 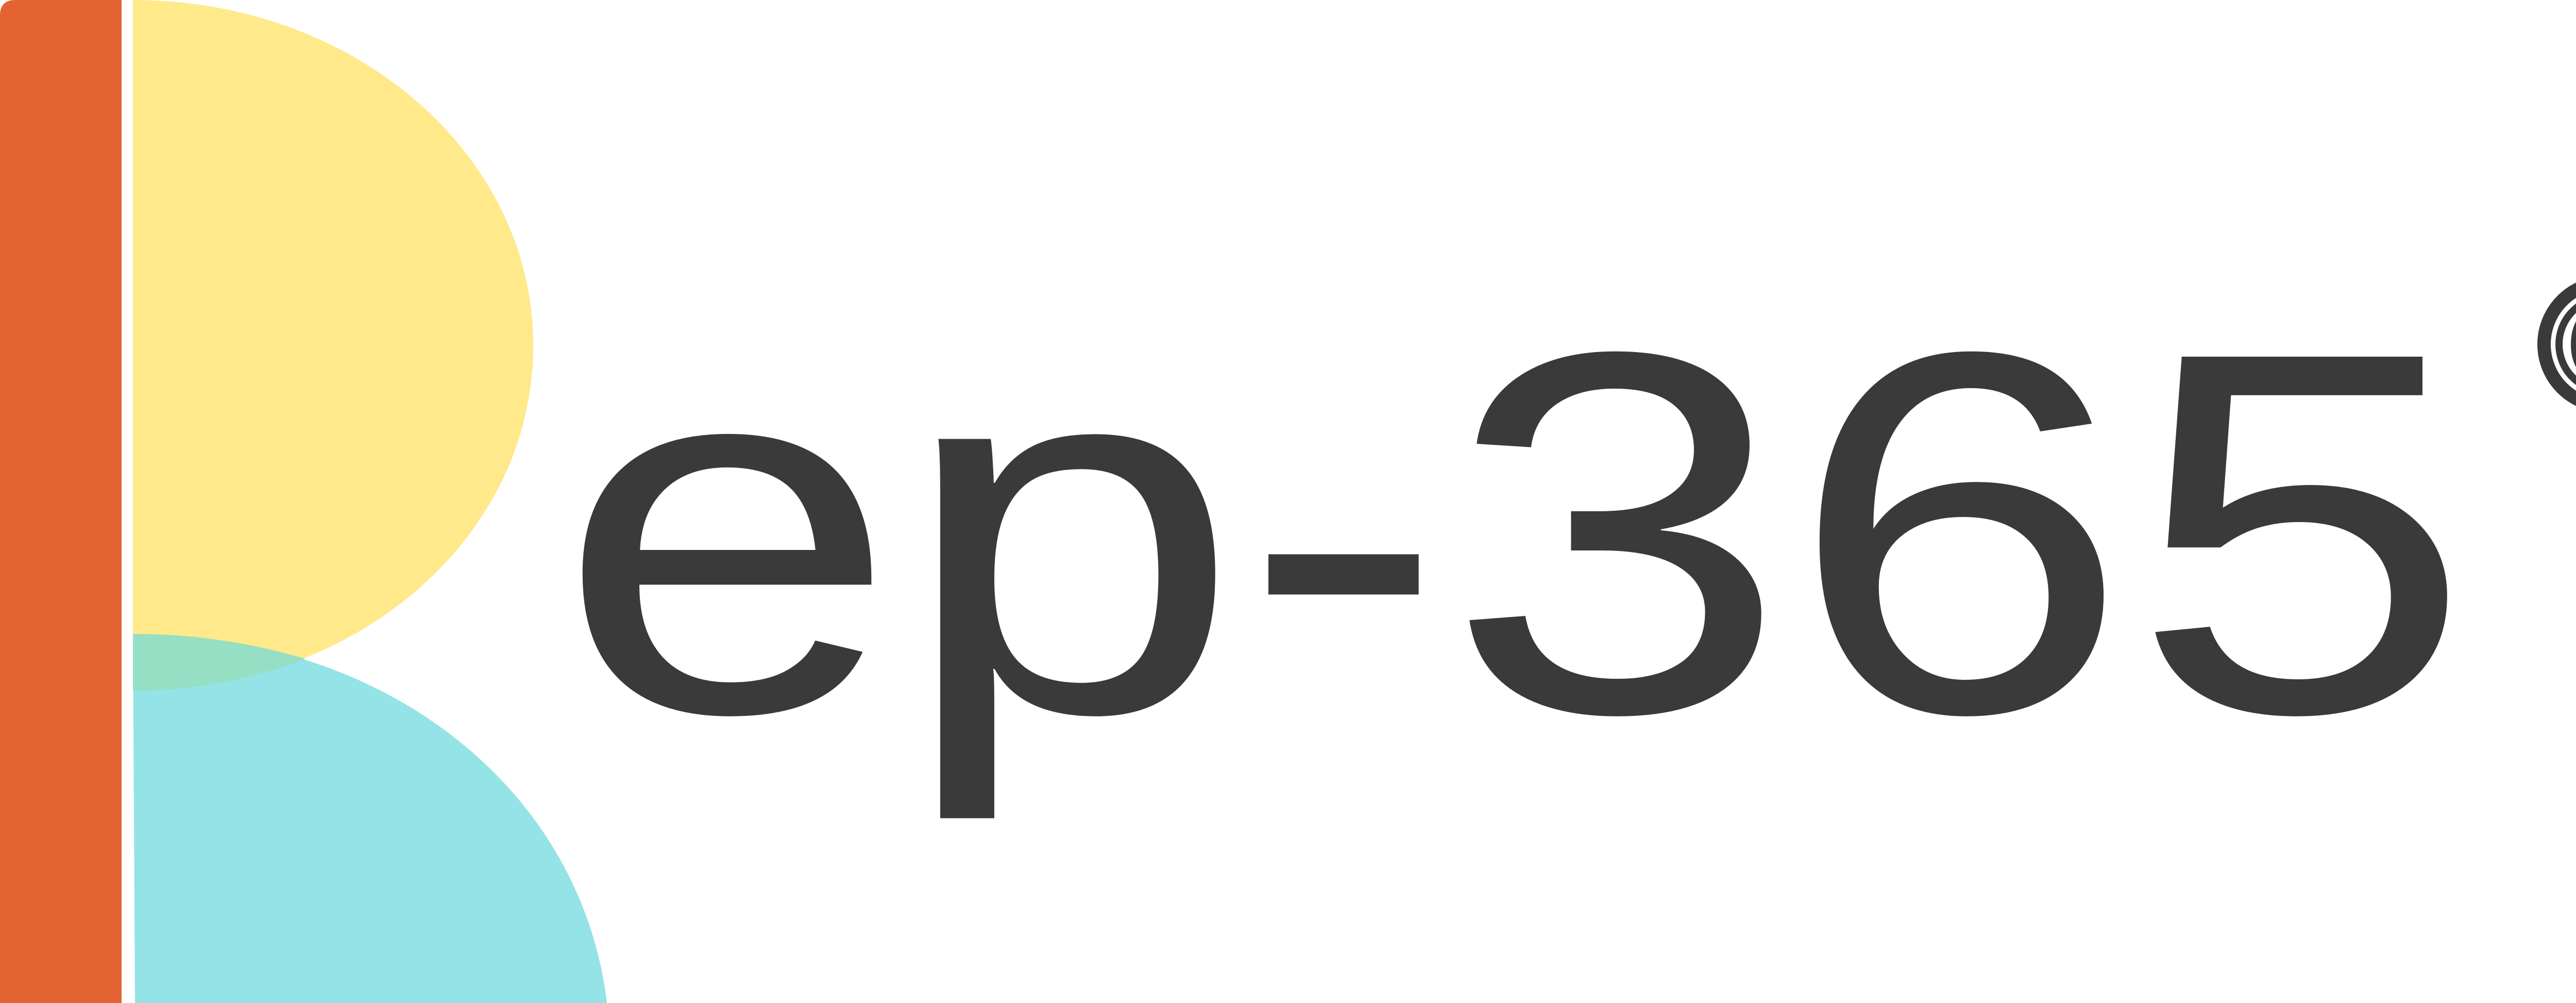 I want to click on copyright-icon, so click(x=2556, y=344).